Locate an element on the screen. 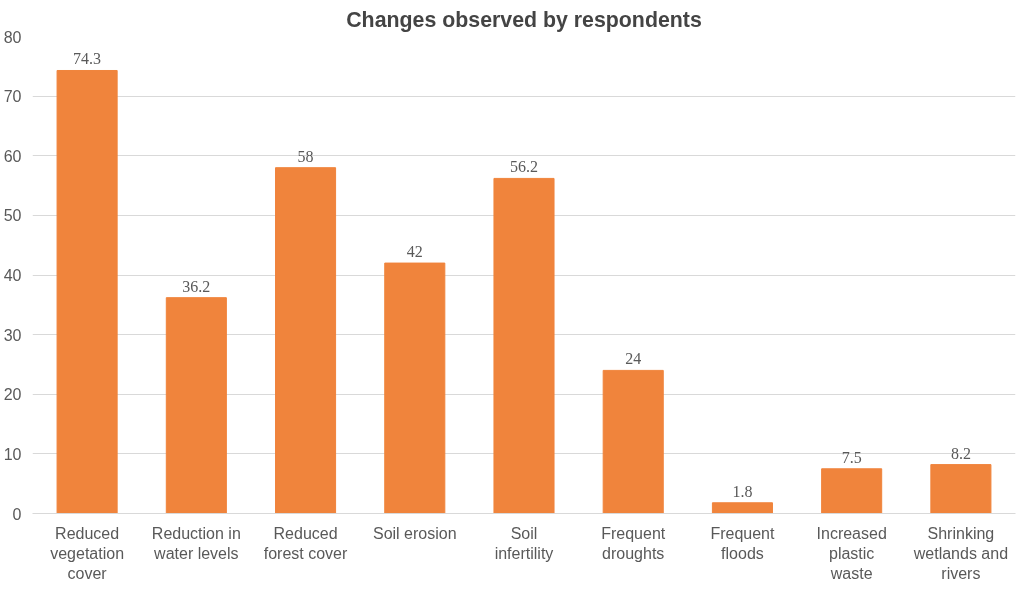 The width and height of the screenshot is (1031, 592). data-label: 1.8 is located at coordinates (742, 491).